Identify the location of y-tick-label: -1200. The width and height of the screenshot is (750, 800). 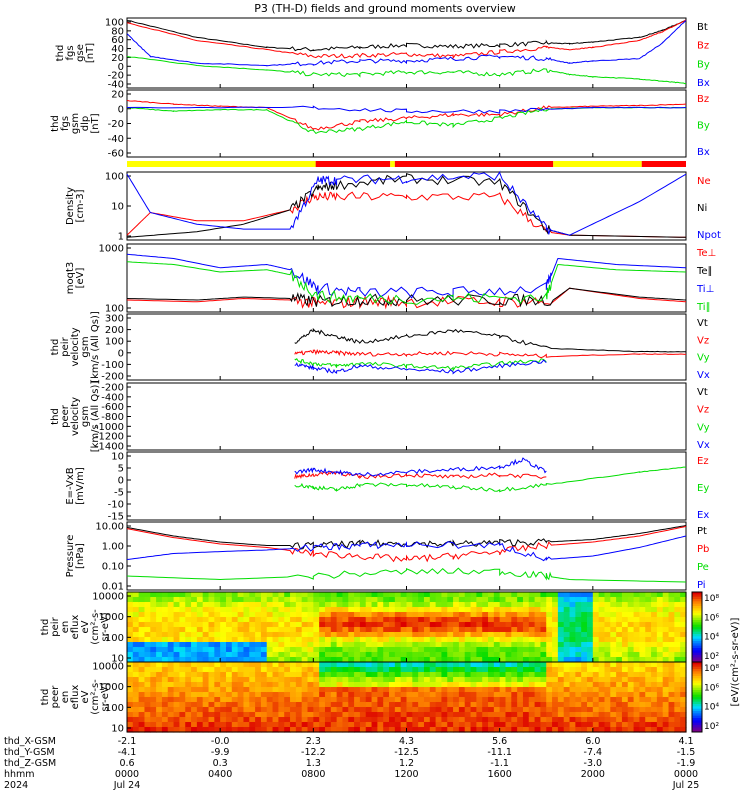
(109, 437).